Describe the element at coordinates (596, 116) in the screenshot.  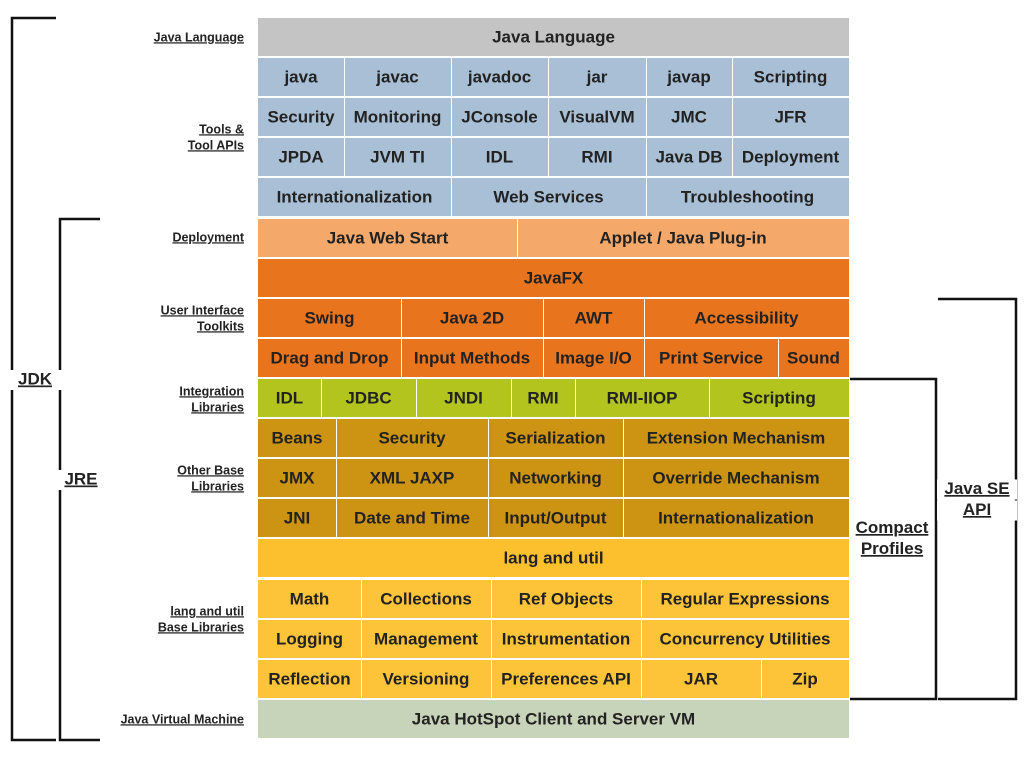
I see `cell-label: VisualVM` at that location.